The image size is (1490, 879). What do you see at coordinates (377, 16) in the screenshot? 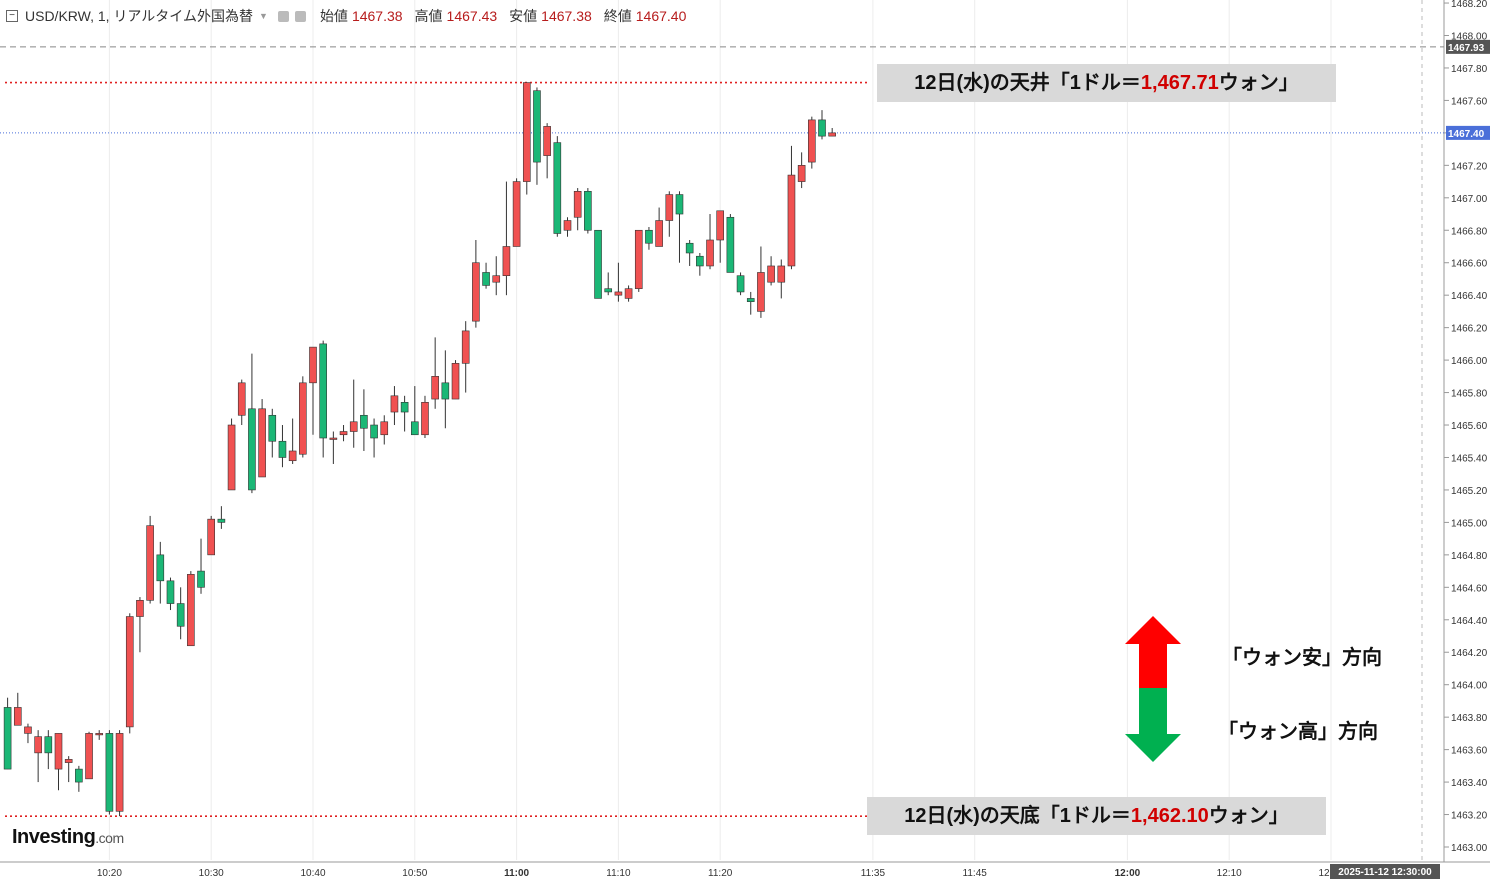
I see `open-value: 1467.38` at bounding box center [377, 16].